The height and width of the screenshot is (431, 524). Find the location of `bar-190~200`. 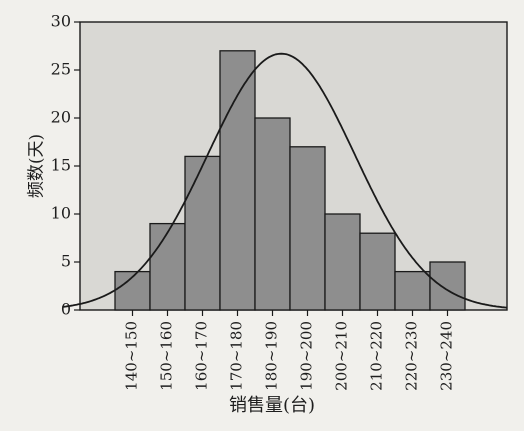

bar-190~200 is located at coordinates (307, 228).